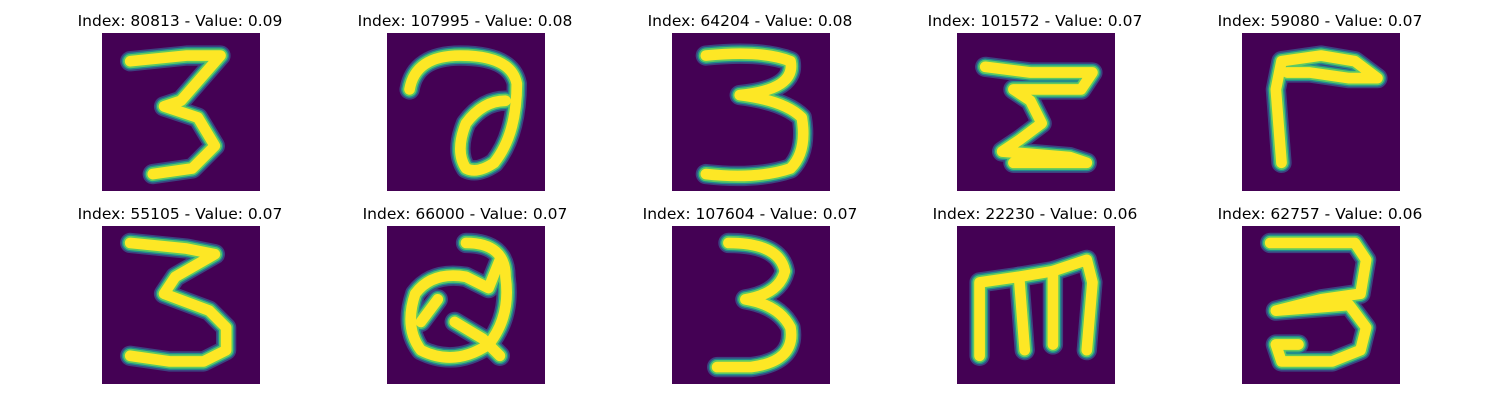 The height and width of the screenshot is (400, 1500). I want to click on panel-5: Index: 59080 - Value: 0.07, so click(1320, 105).